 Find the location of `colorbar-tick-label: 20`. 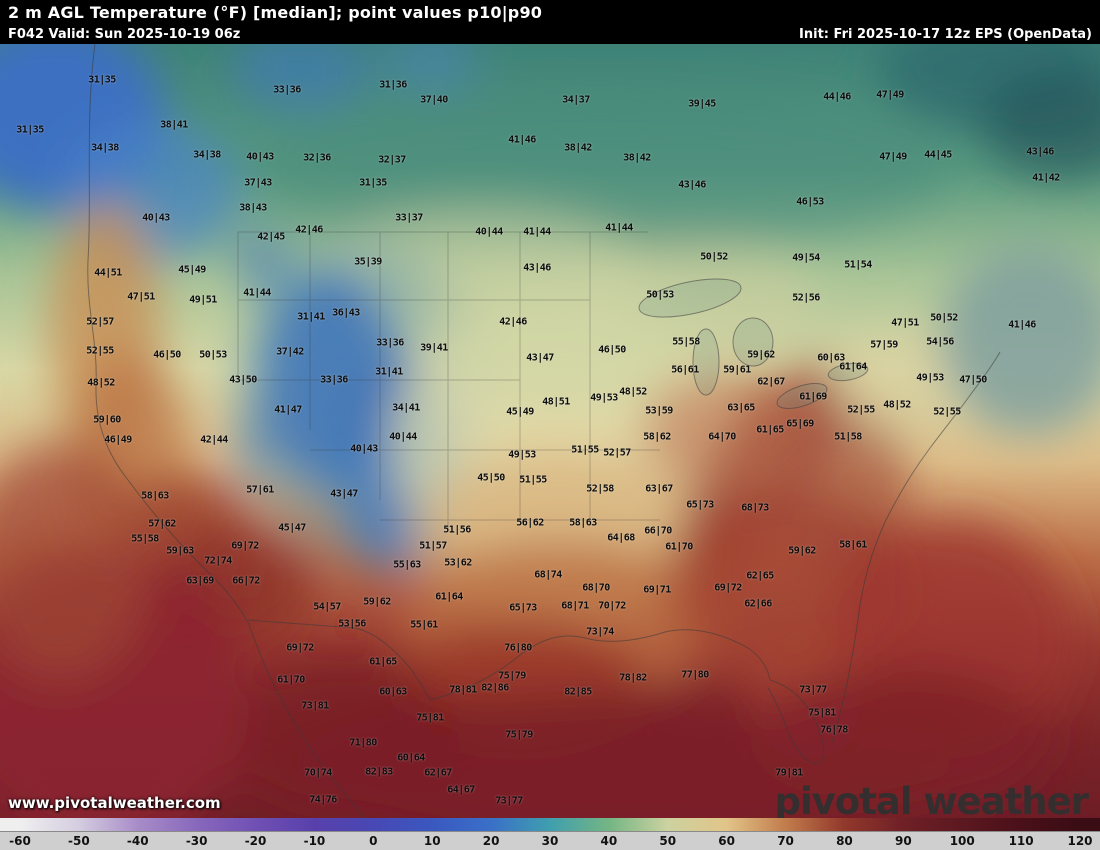

colorbar-tick-label: 20 is located at coordinates (491, 841).